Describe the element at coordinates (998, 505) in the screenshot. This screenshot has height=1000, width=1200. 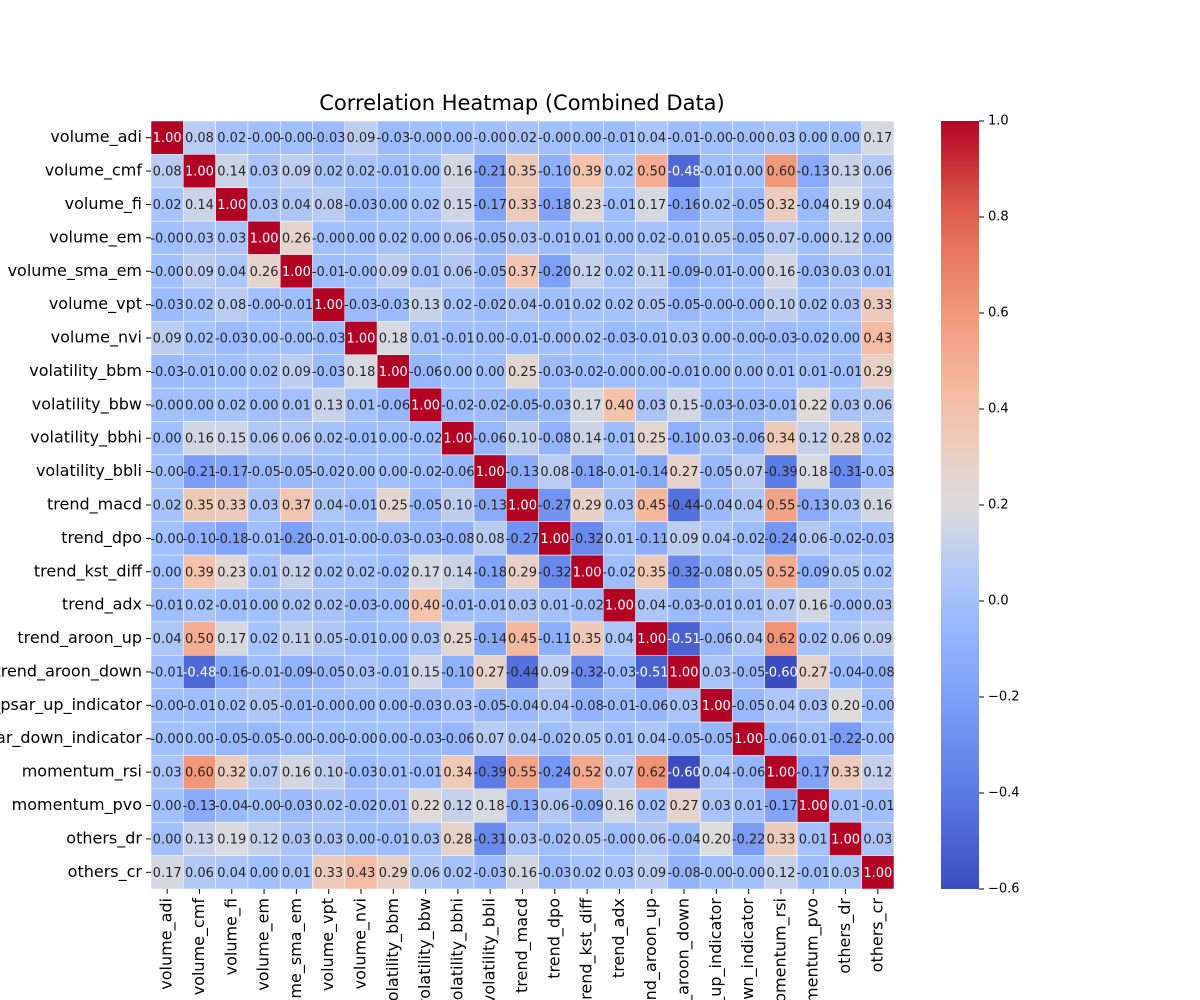
I see `colorbar-tick-label: 0.2` at that location.